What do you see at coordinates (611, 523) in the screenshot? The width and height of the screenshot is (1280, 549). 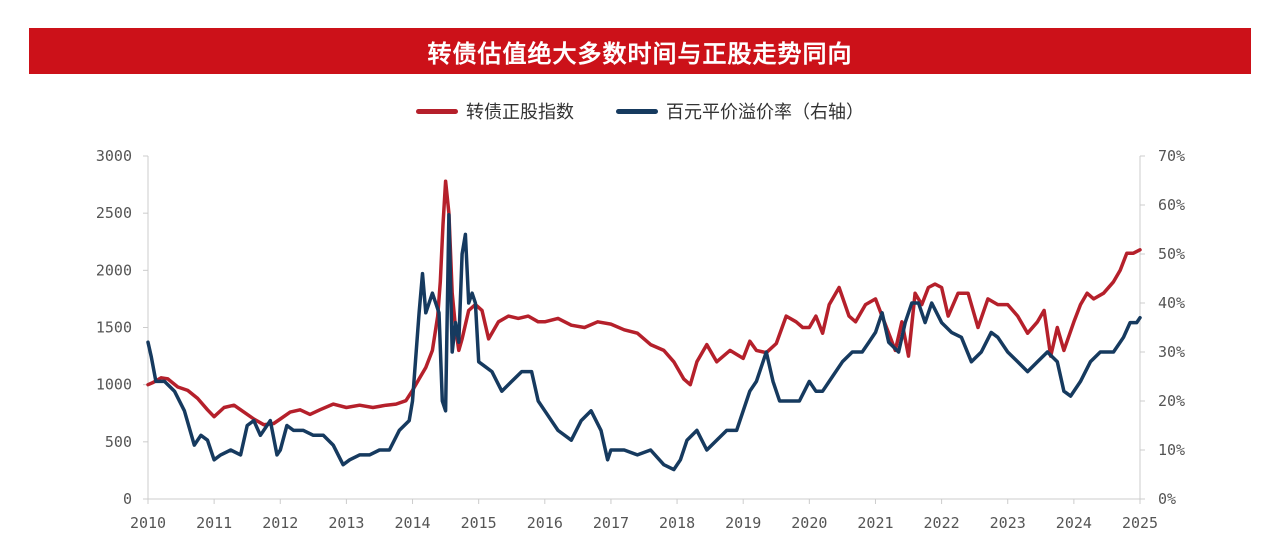 I see `x-tick-label: 2017` at bounding box center [611, 523].